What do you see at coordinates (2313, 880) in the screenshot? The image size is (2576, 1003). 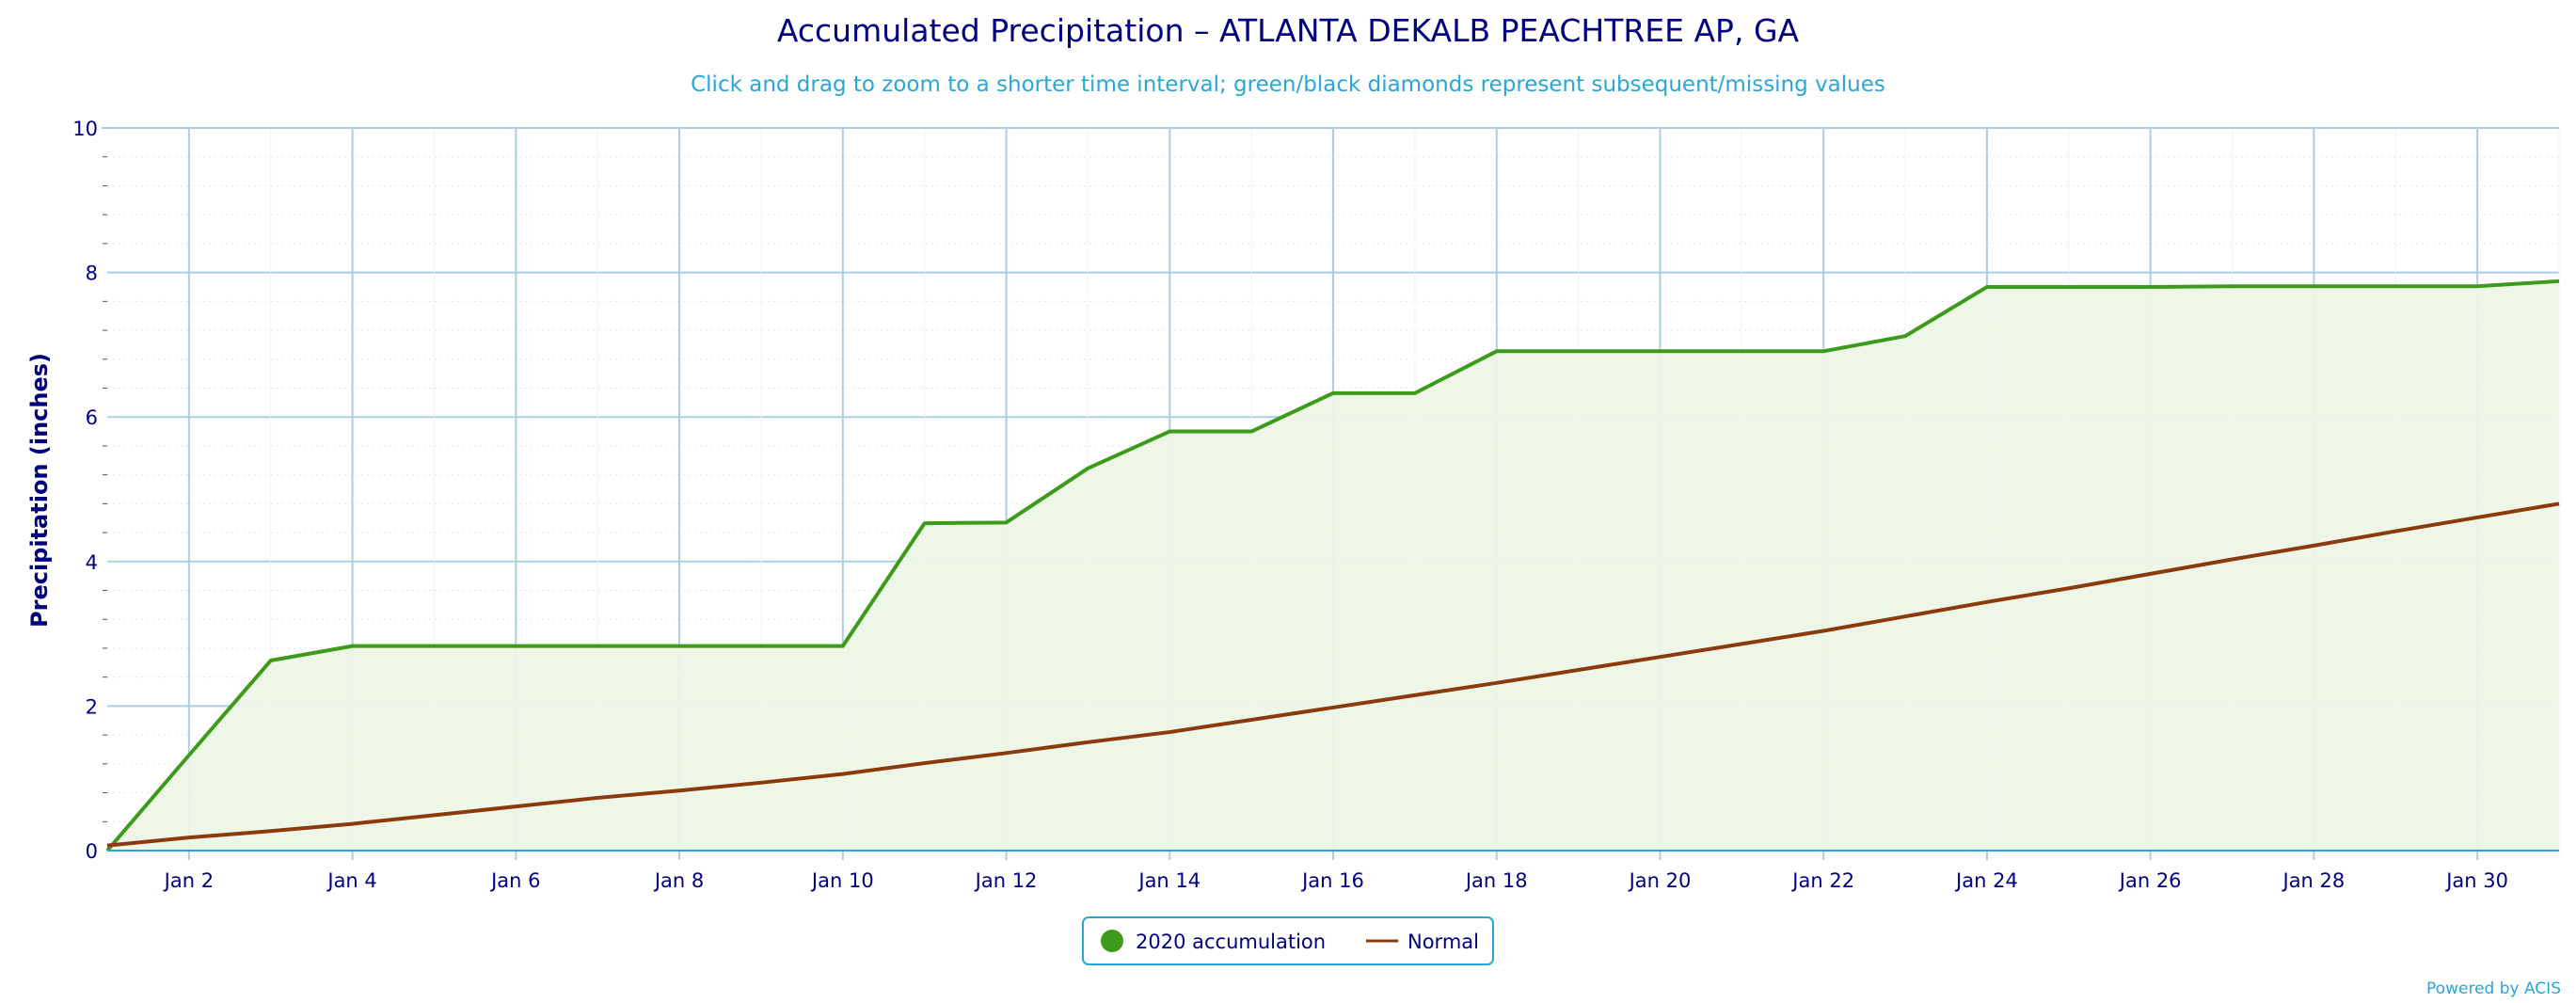 I see `x-tick-label: Jan 28` at bounding box center [2313, 880].